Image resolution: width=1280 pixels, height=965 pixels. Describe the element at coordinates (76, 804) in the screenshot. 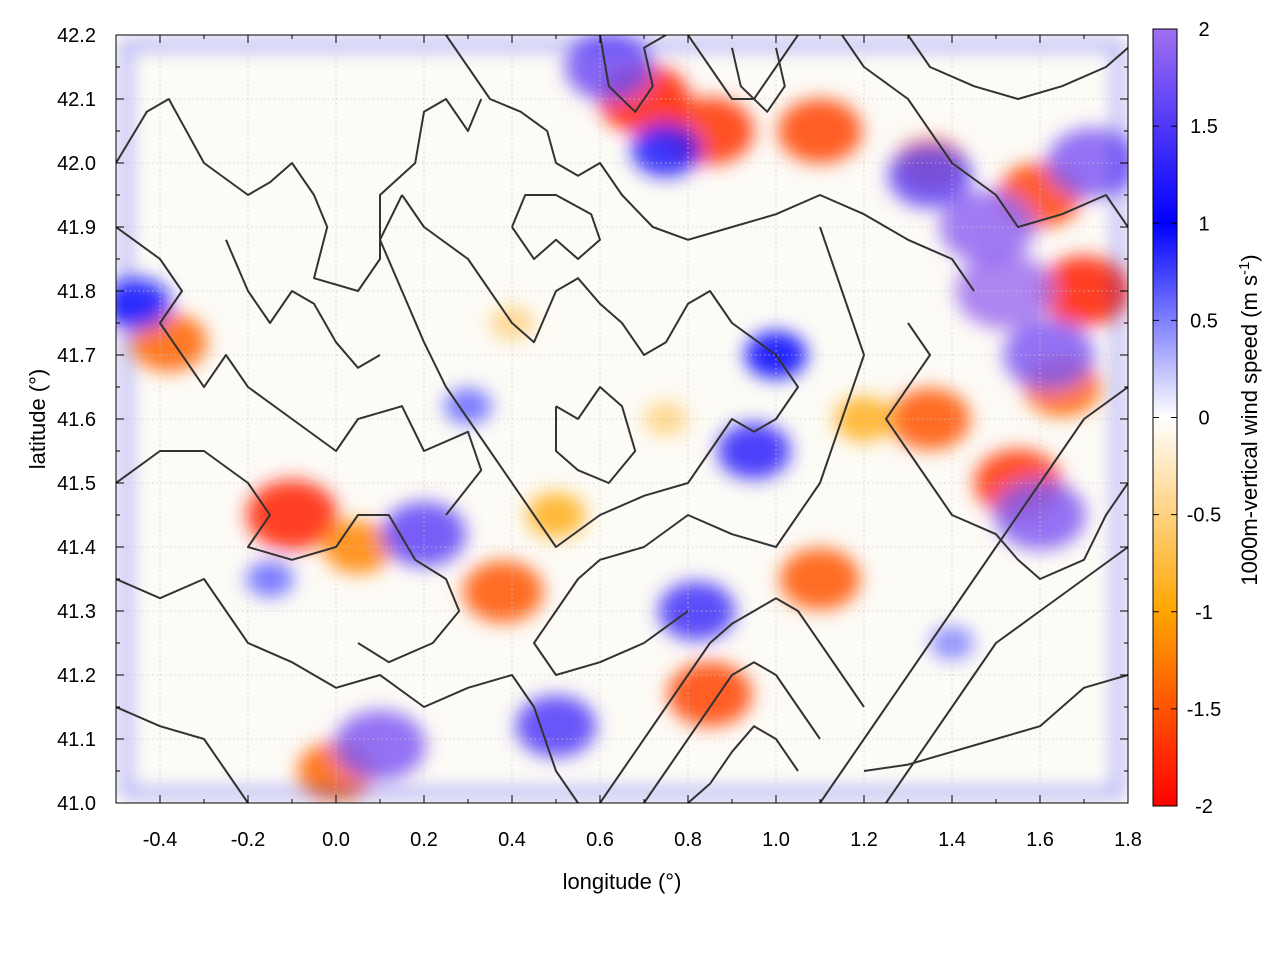

I see `y-tick-label: 41.0` at that location.